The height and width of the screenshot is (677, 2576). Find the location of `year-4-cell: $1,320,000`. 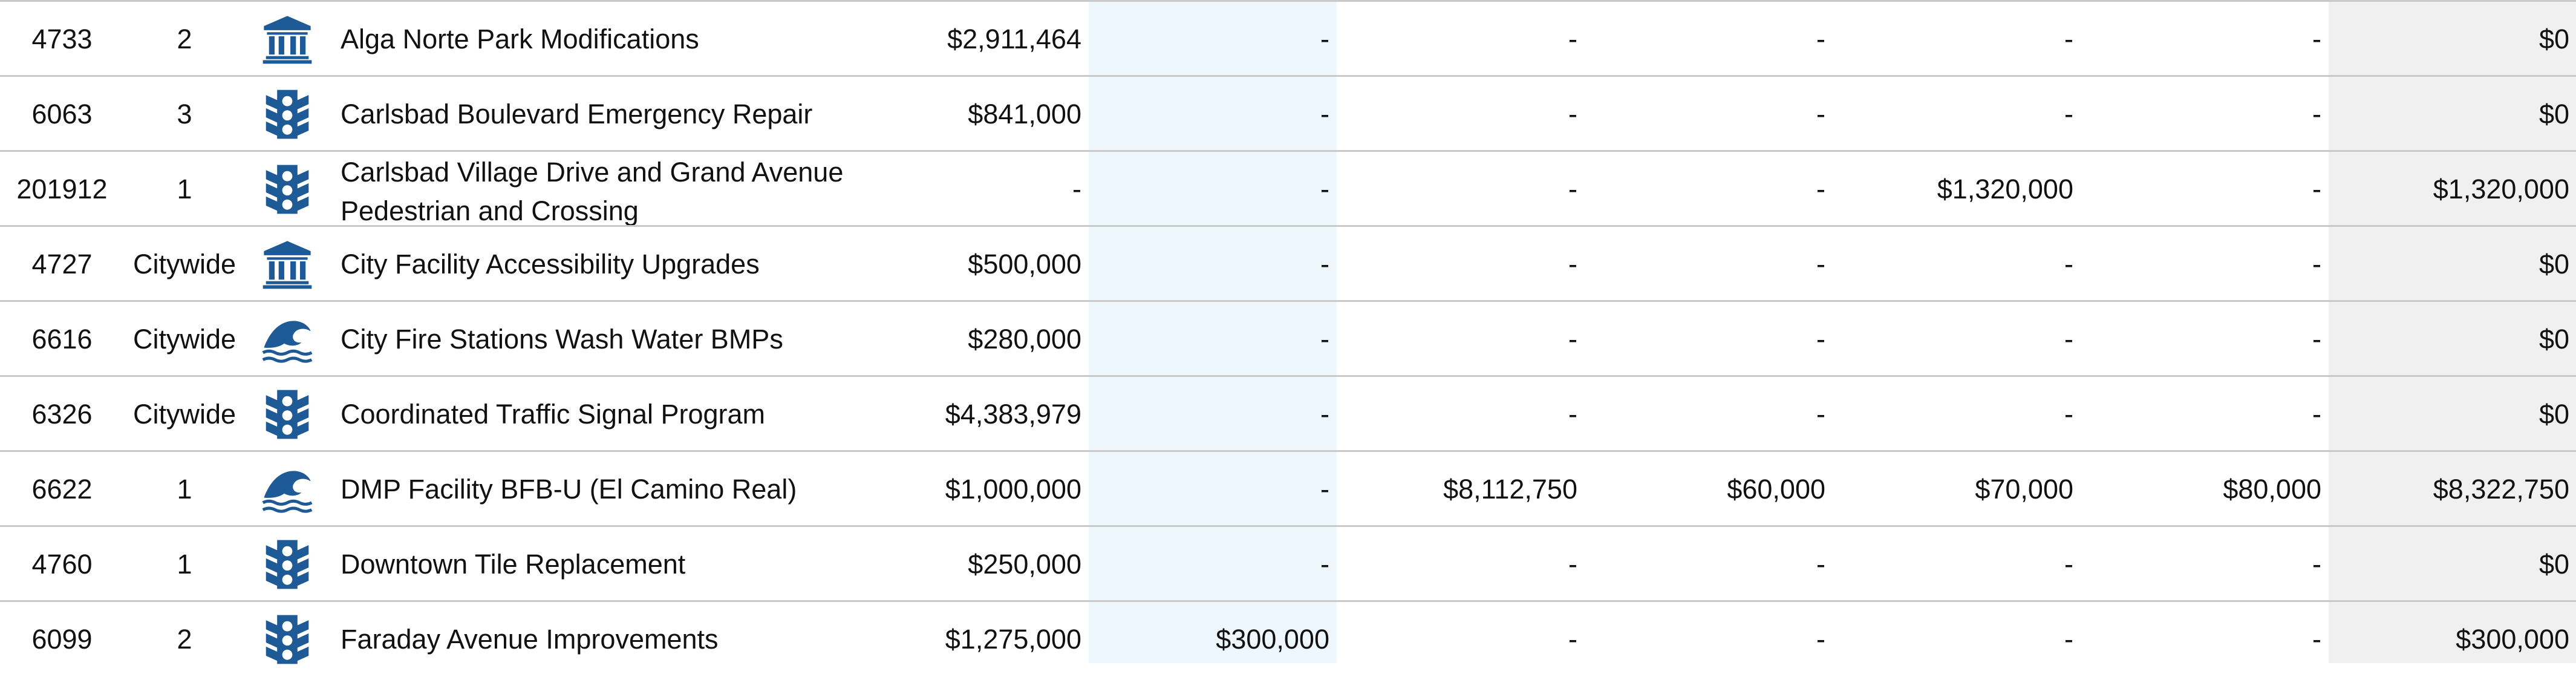

year-4-cell: $1,320,000 is located at coordinates (2005, 189).